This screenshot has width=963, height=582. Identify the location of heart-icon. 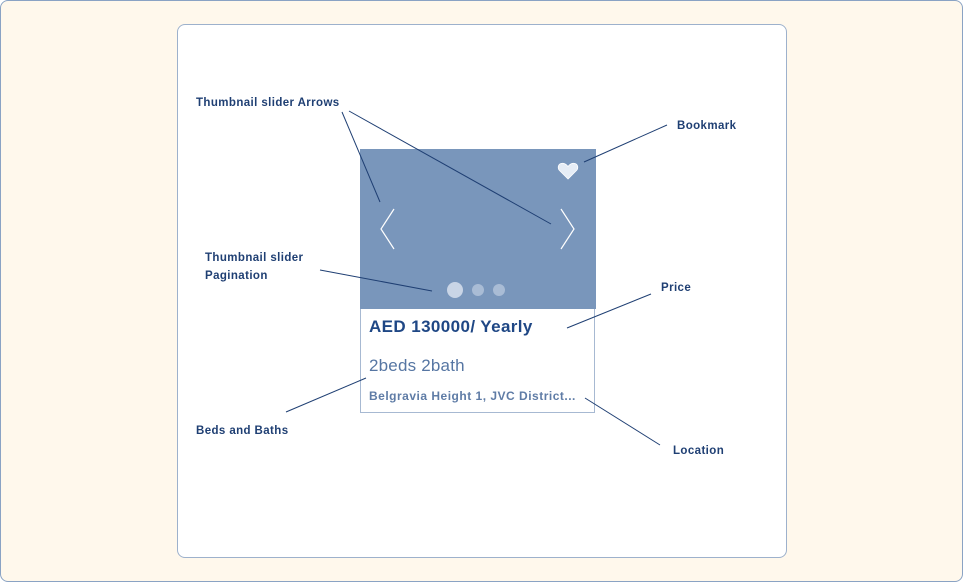
(568, 171).